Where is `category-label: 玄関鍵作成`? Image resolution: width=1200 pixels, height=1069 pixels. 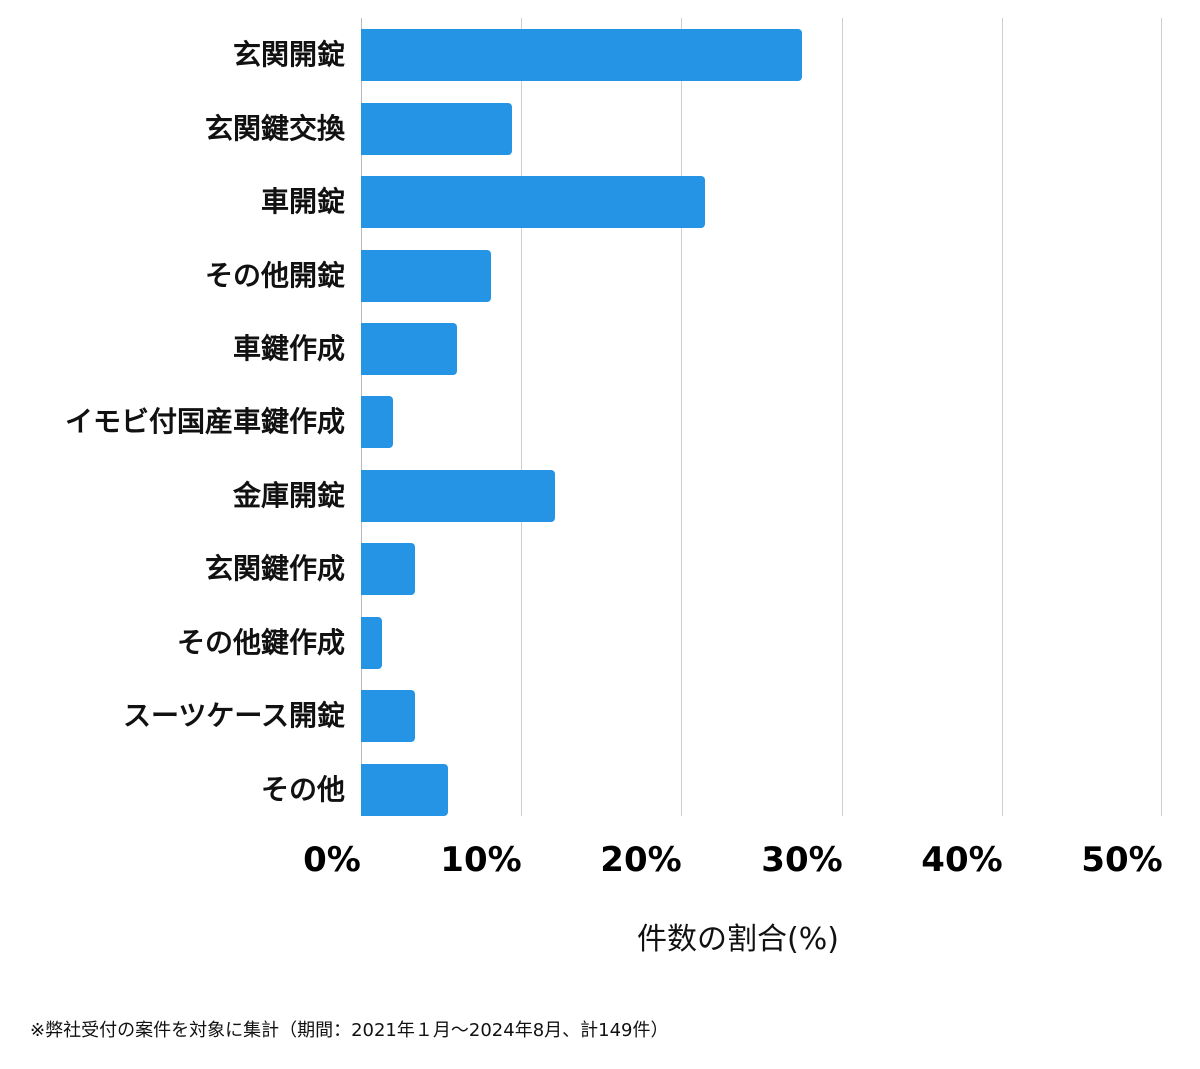
category-label: 玄関鍵作成 is located at coordinates (274, 568).